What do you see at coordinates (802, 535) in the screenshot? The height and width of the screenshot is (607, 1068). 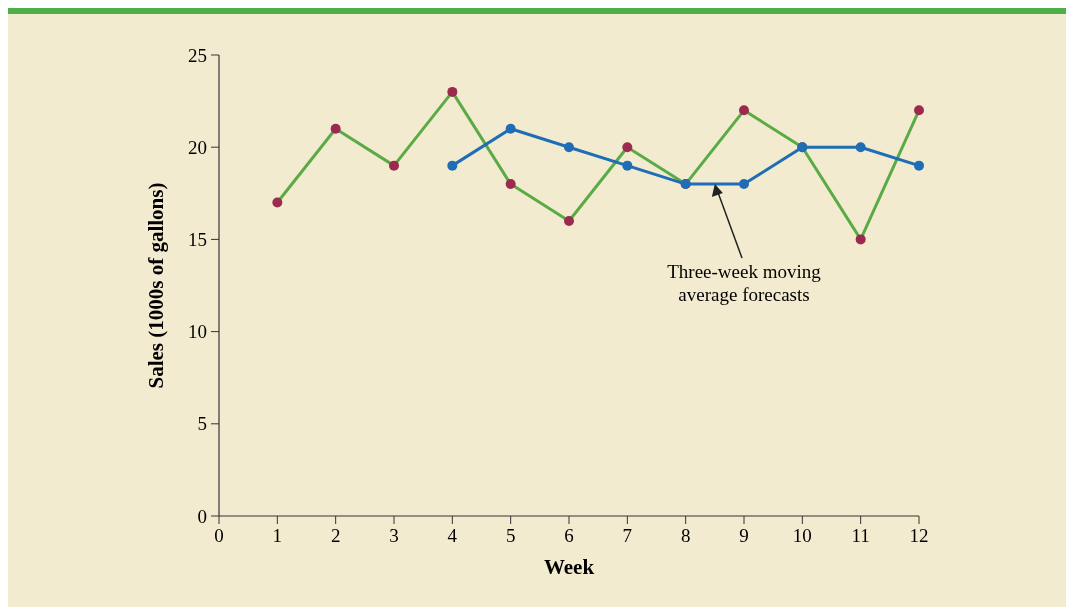 I see `x-tick-label: 10` at bounding box center [802, 535].